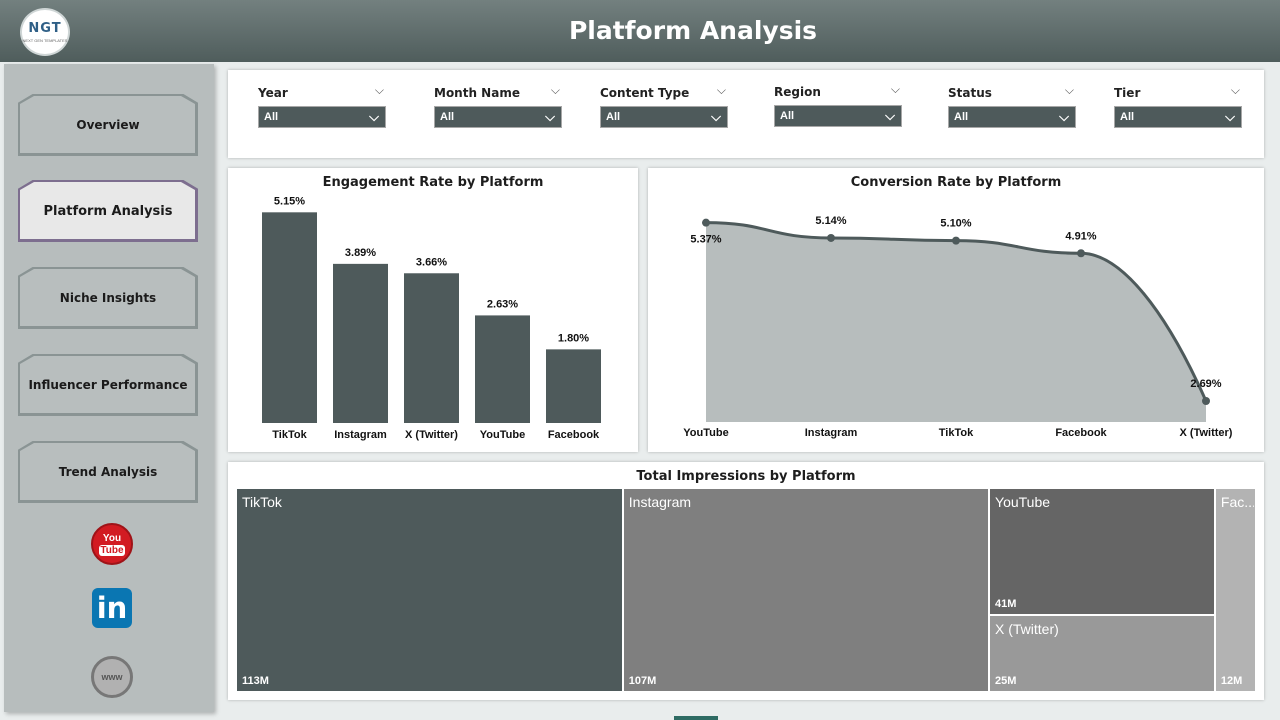 The image size is (1280, 720). What do you see at coordinates (1178, 117) in the screenshot?
I see `tier-dropdown: All ⌵` at bounding box center [1178, 117].